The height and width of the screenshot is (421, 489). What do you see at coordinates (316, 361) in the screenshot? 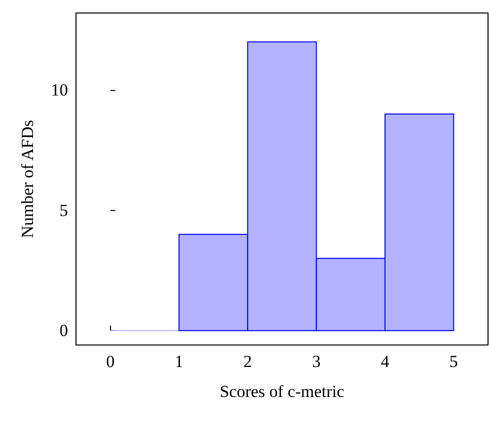
I see `x-tick-label: 3` at bounding box center [316, 361].